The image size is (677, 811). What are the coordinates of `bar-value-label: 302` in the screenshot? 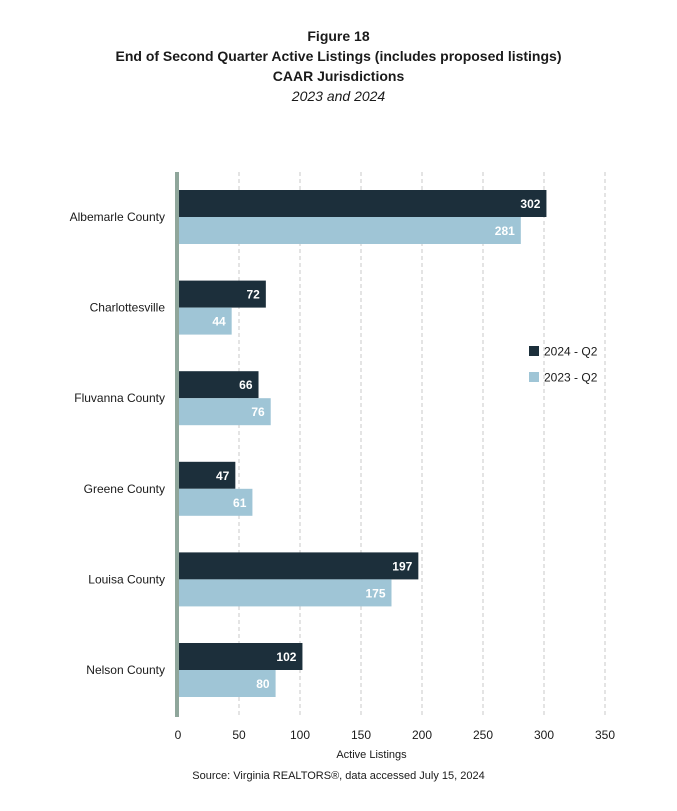 It's located at (530, 204).